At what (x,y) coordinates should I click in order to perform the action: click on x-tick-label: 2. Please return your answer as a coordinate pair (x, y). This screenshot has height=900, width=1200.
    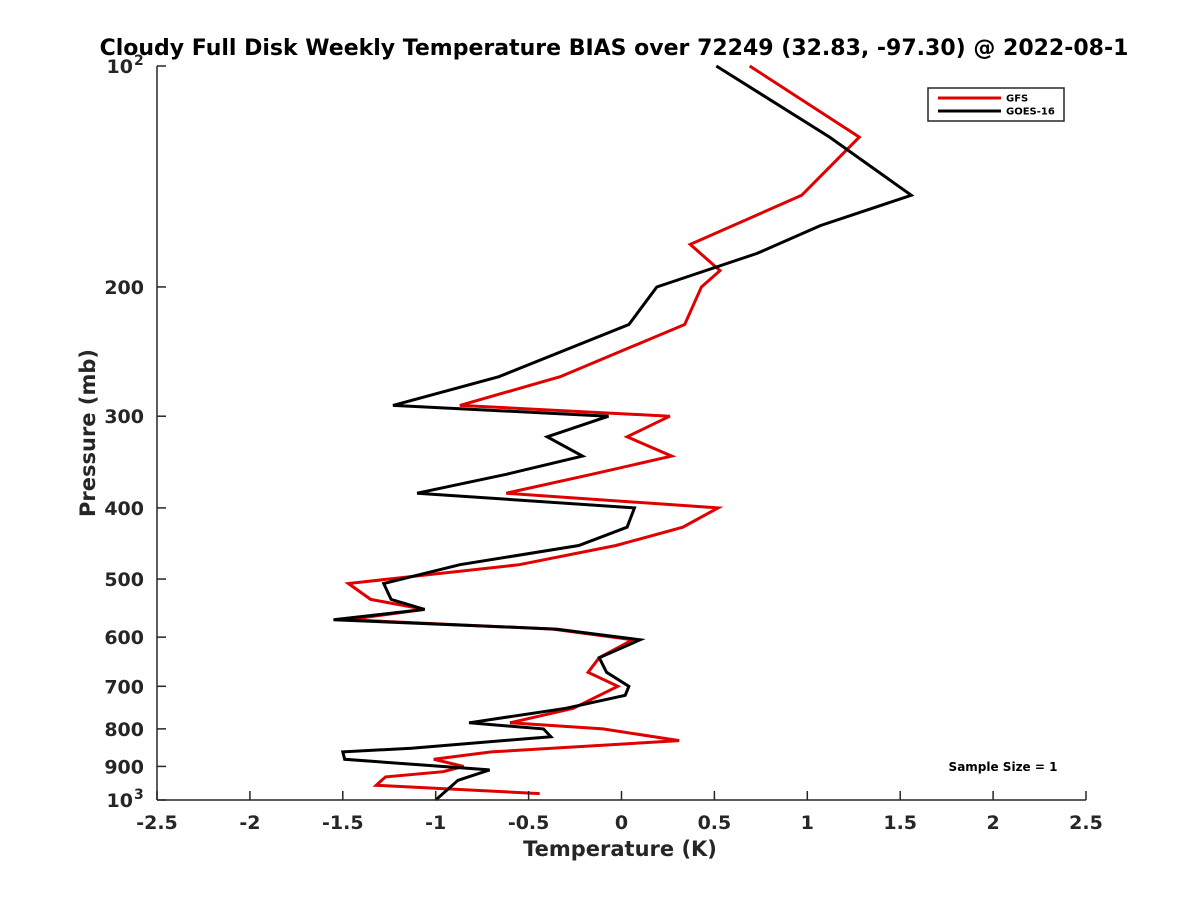
    Looking at the image, I should click on (992, 823).